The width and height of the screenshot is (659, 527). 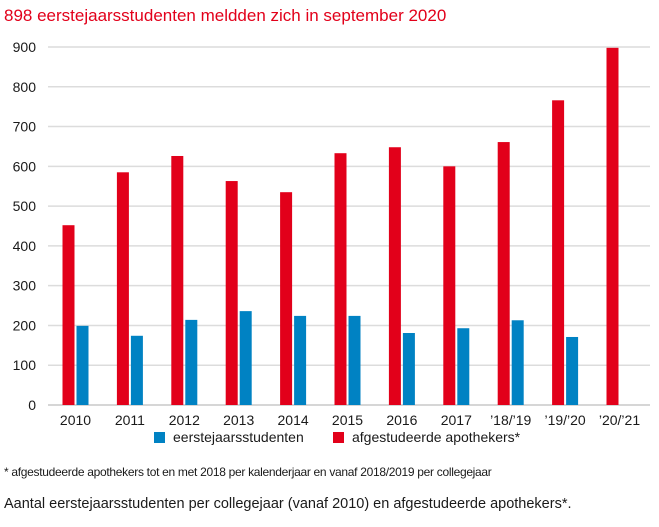 I want to click on legend-label: eerstejaarsstudenten, so click(x=238, y=437).